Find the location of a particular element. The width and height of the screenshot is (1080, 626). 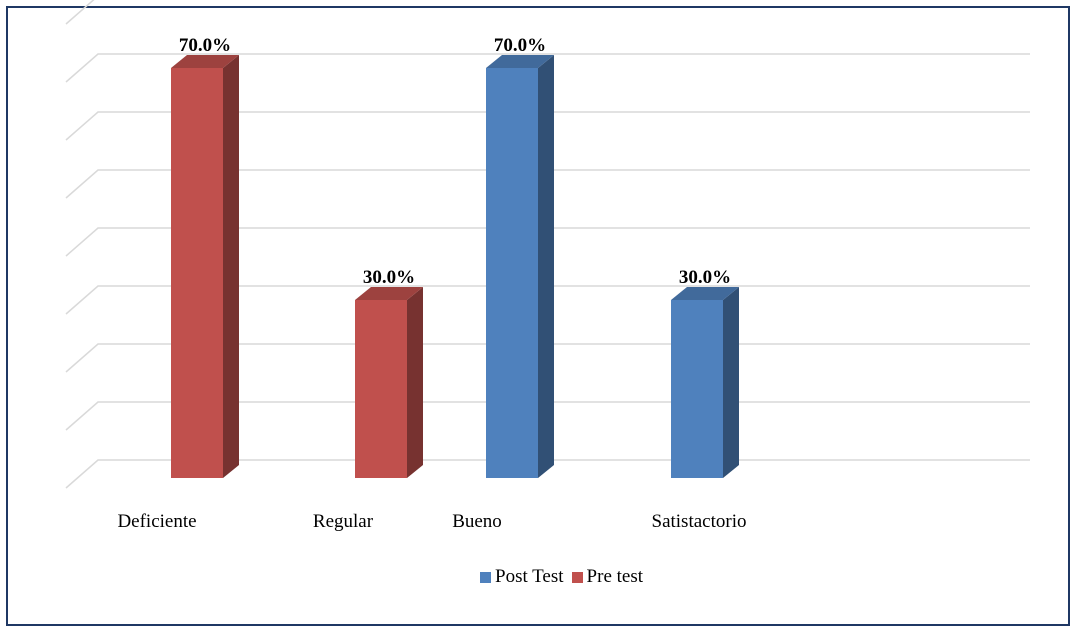

legend: Post Test Pre test is located at coordinates (561, 577).